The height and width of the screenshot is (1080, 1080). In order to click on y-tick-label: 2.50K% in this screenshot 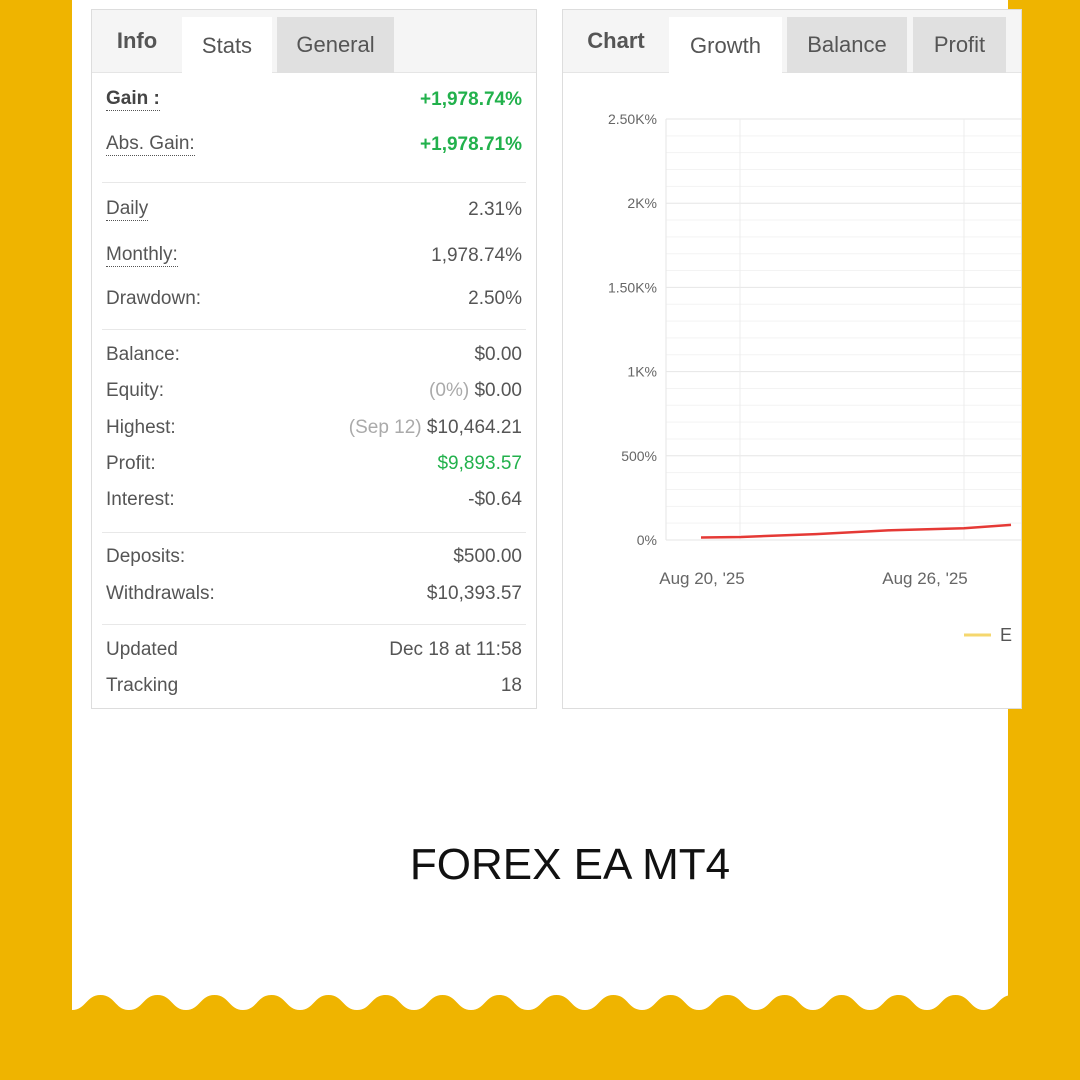, I will do `click(632, 119)`.